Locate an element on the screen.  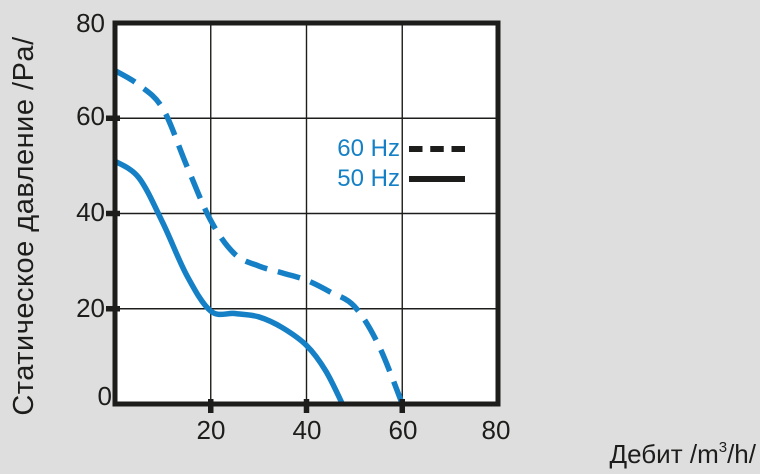
solid-line-sample-icon is located at coordinates (437, 179).